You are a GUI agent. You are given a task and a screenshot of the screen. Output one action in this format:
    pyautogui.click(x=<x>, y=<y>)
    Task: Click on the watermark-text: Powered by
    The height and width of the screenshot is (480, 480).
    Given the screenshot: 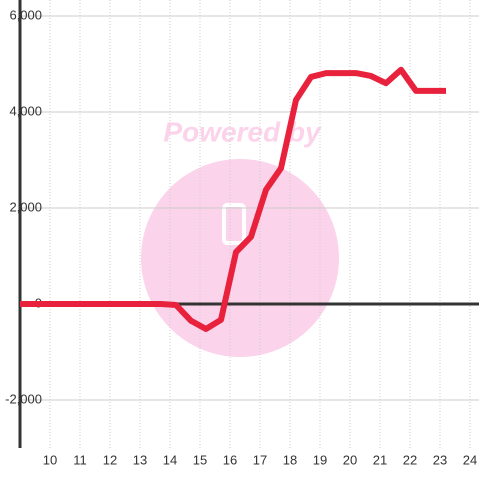 What is the action you would take?
    pyautogui.click(x=242, y=131)
    